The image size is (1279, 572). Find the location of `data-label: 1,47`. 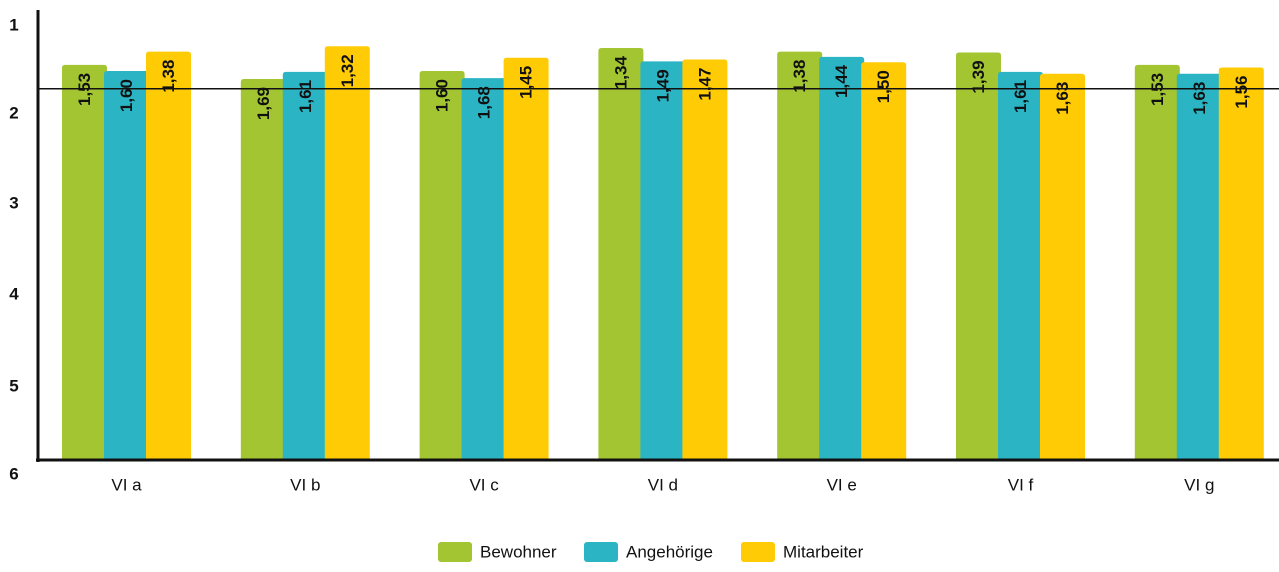

data-label: 1,47 is located at coordinates (704, 84).